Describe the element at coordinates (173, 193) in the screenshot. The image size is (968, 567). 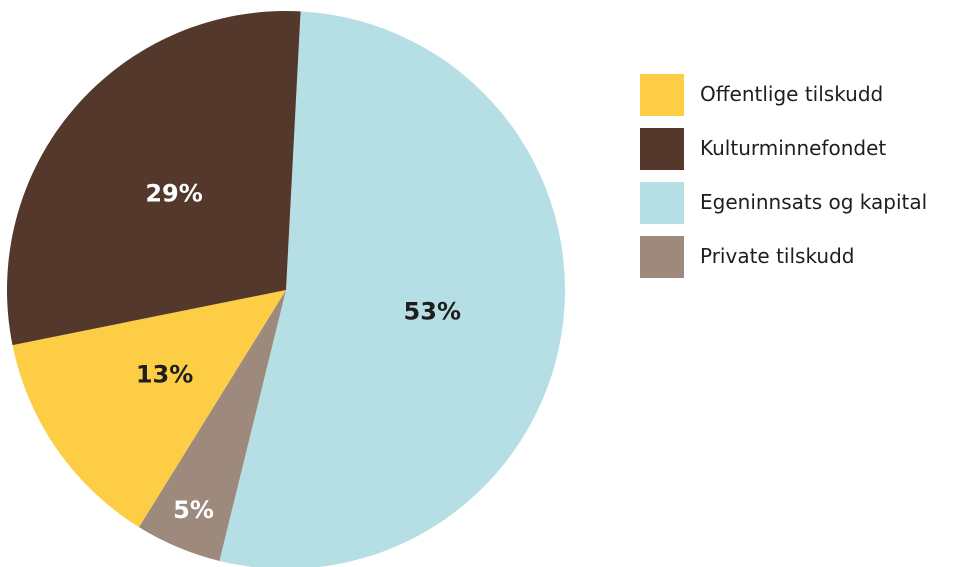
I see `pie-value-label-kulturminnefondet: 29%` at that location.